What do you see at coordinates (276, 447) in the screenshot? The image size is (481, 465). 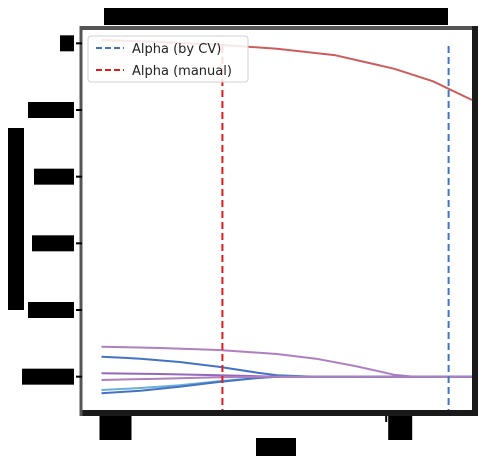 I see `x-axis-label-redacted` at bounding box center [276, 447].